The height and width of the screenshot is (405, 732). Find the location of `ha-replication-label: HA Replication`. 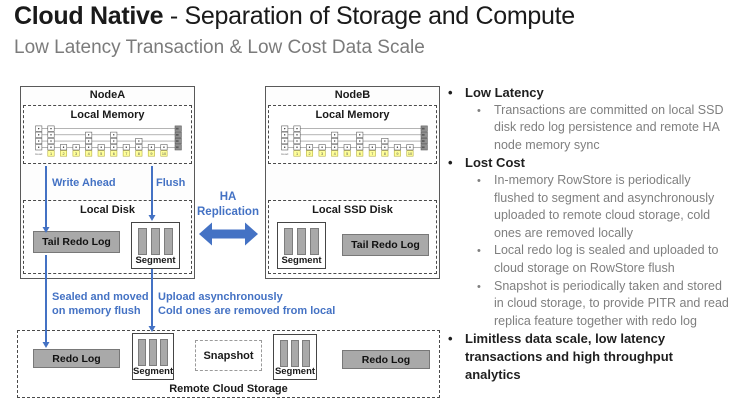

ha-replication-label: HA Replication is located at coordinates (228, 204).